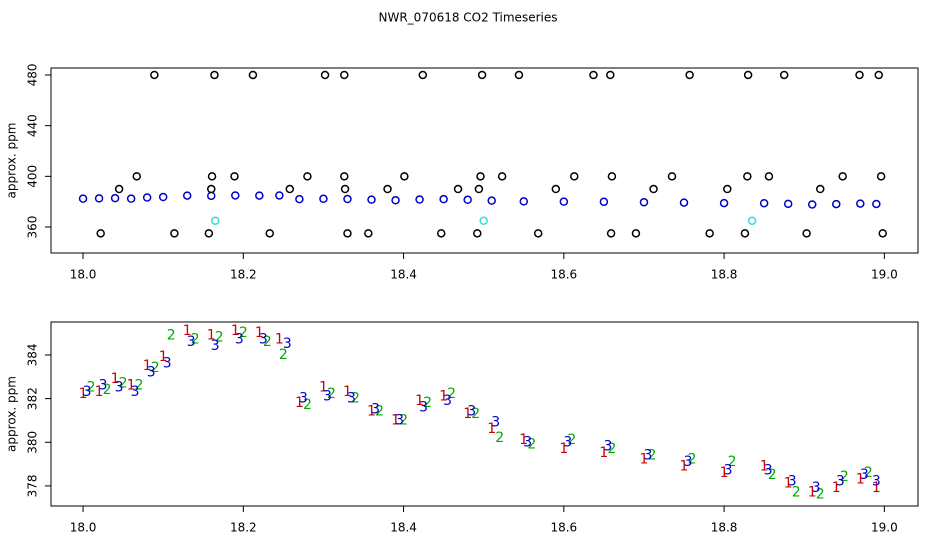 This screenshot has height=540, width=936. What do you see at coordinates (33, 442) in the screenshot?
I see `y-tick-label: 380` at bounding box center [33, 442].